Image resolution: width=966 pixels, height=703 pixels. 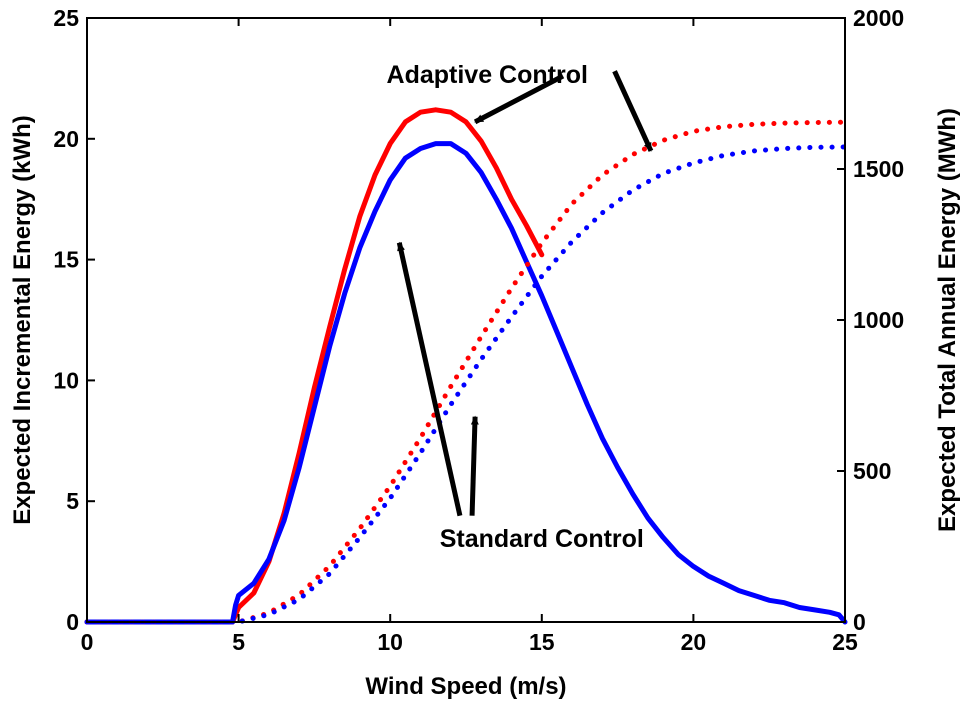 I want to click on y-tick-label: 5, so click(x=72, y=501).